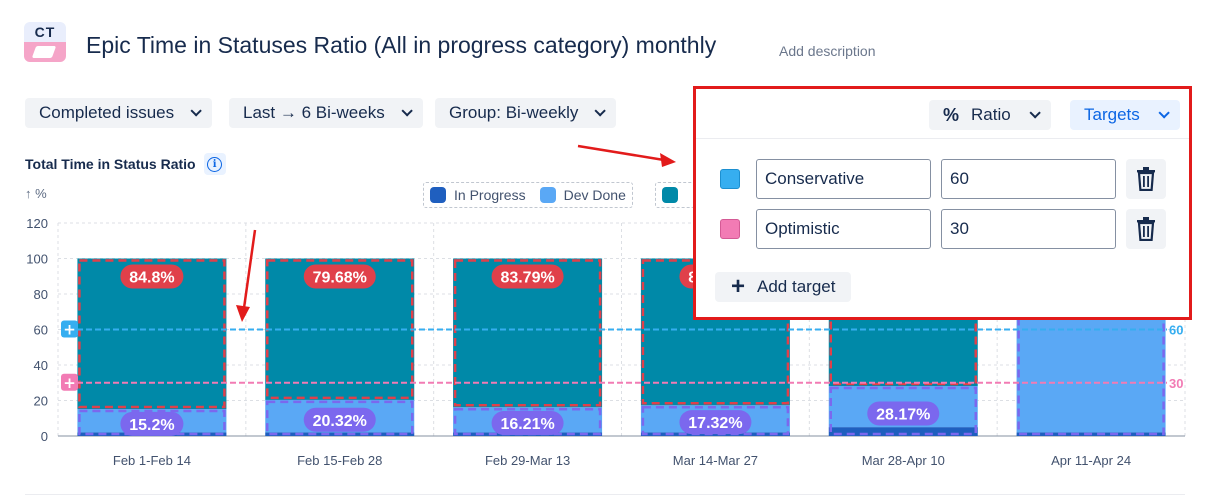 This screenshot has width=1205, height=496. I want to click on x-tick-label: Mar 14-Mar 27, so click(715, 460).